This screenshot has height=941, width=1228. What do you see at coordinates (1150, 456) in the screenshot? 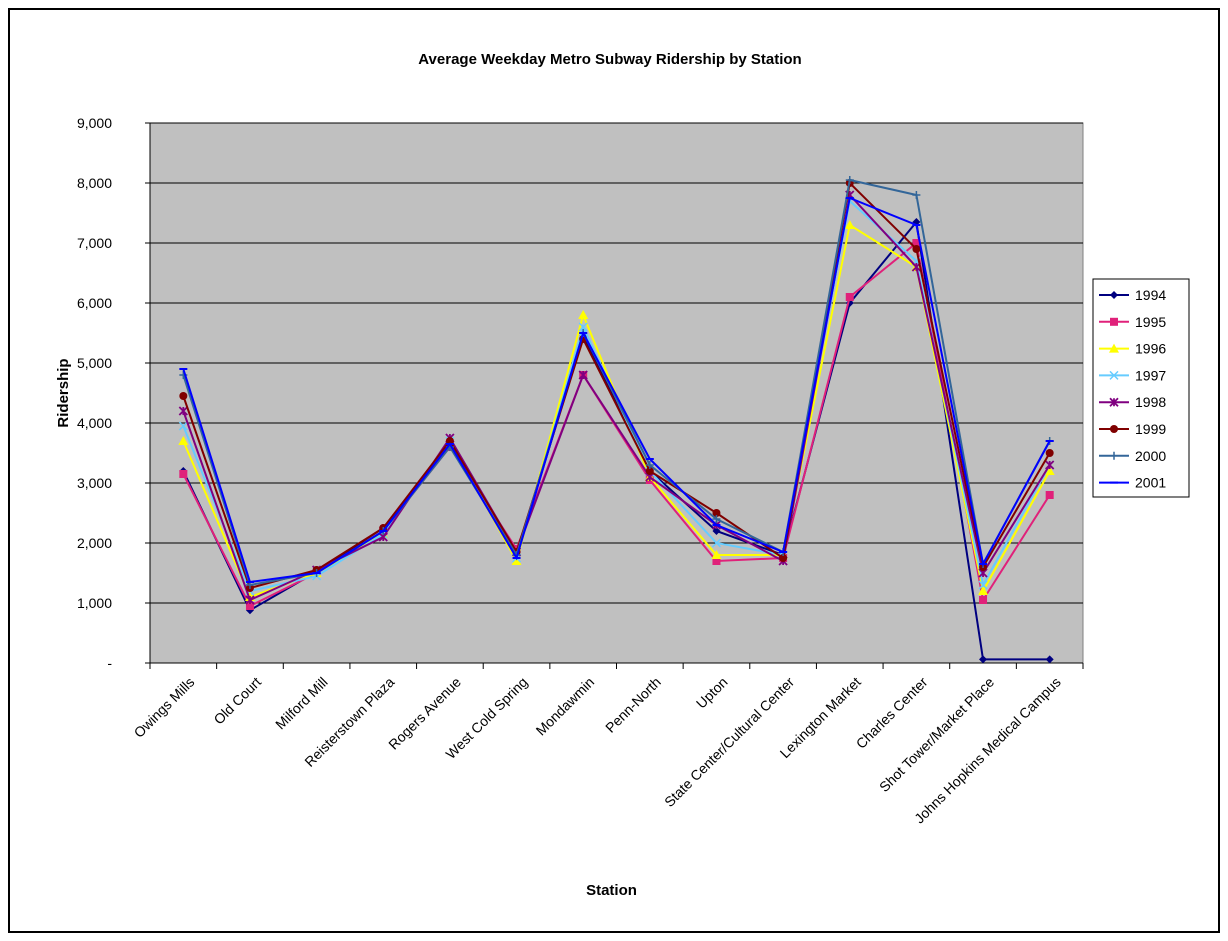
I see `legend-label: 2000` at bounding box center [1150, 456].